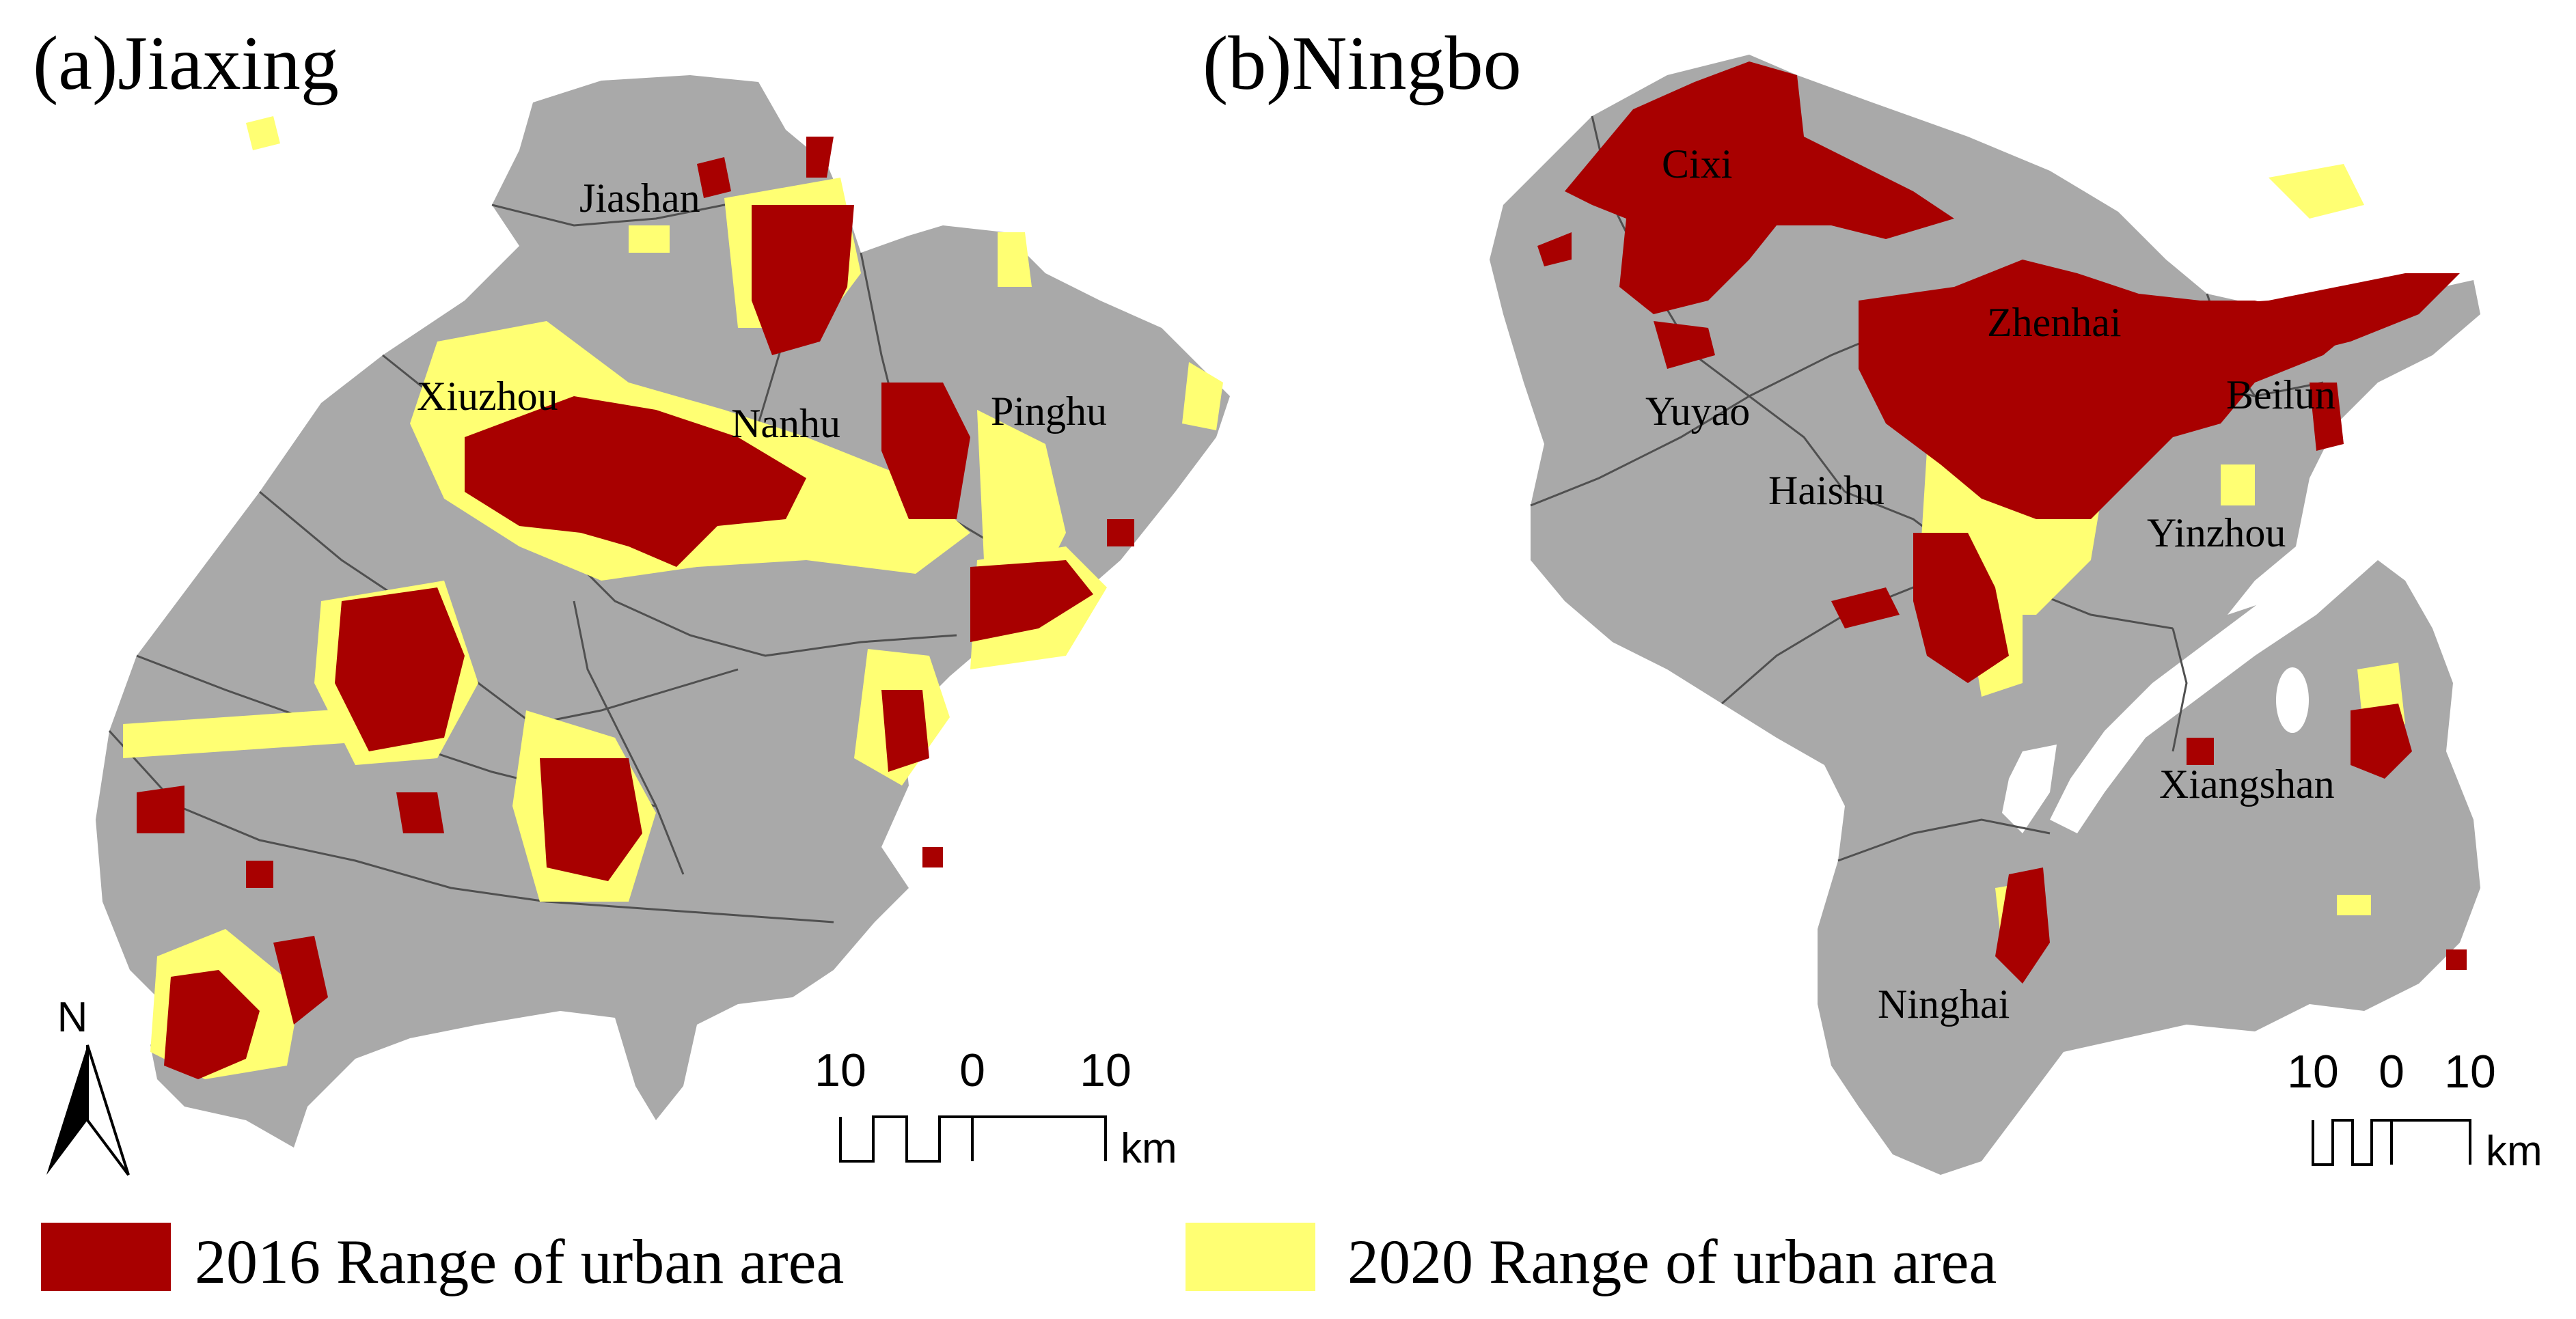  What do you see at coordinates (186, 64) in the screenshot?
I see `panel-a-title: (a)Jiaxing` at bounding box center [186, 64].